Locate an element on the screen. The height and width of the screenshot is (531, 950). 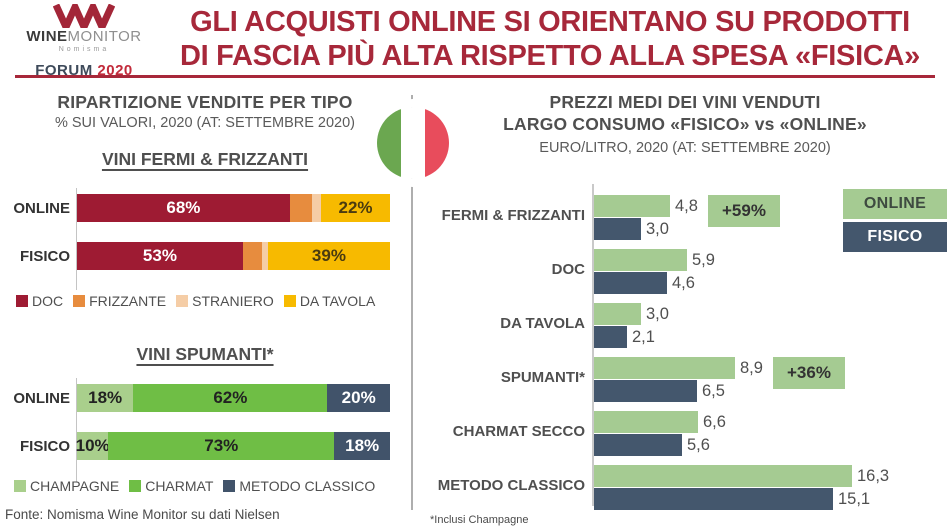
price-row-da-tavola: DA TAVOLA 3,0 2,1 is located at coordinates (685, 322).